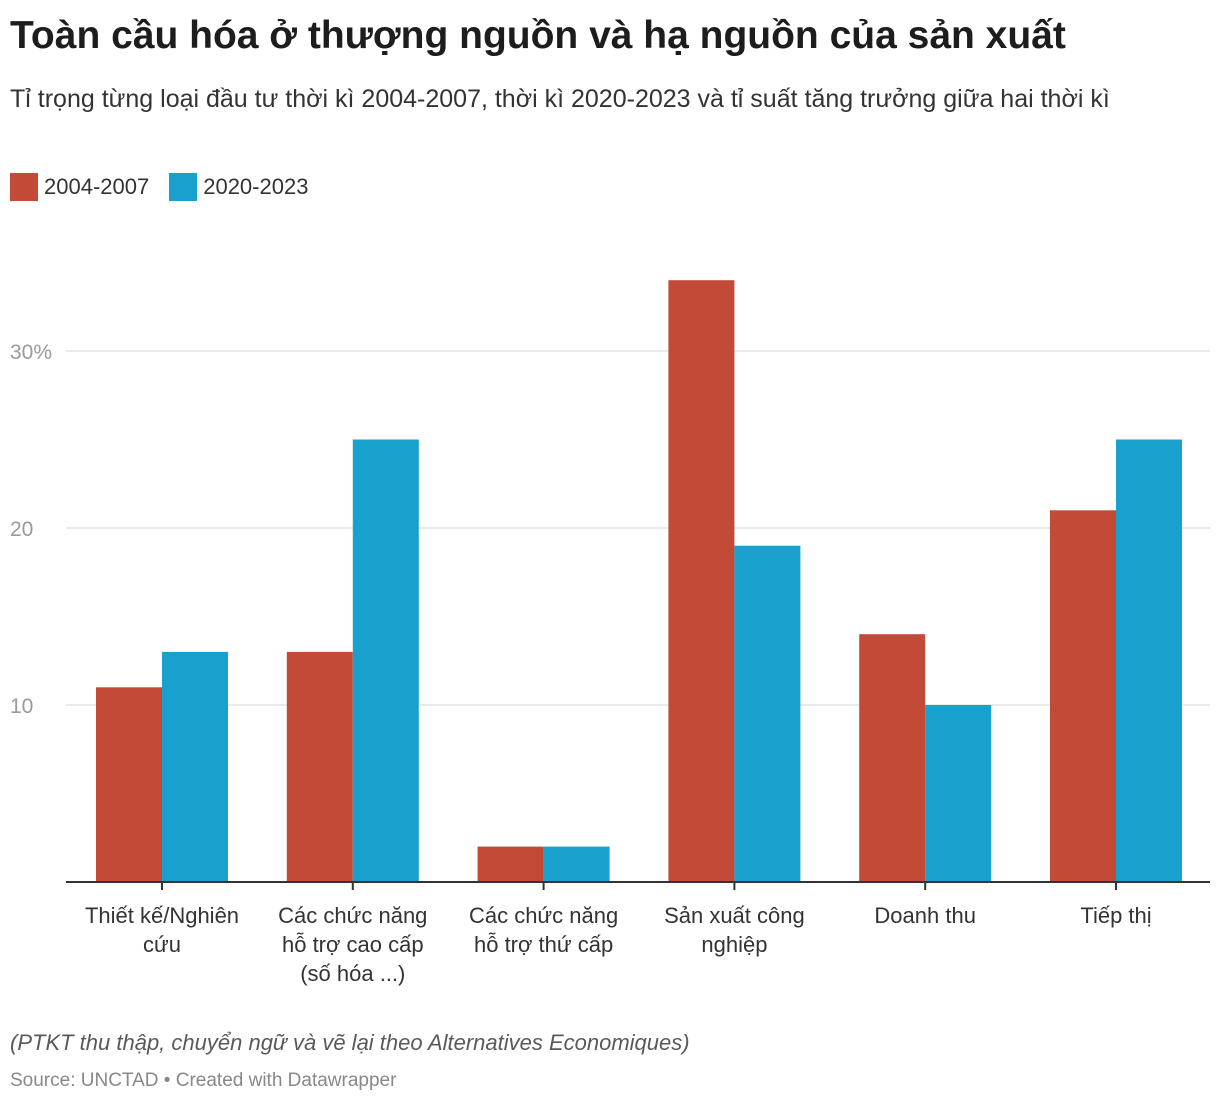 This screenshot has height=1108, width=1220. I want to click on legend-label-2020-2023: 2020-2023, so click(256, 186).